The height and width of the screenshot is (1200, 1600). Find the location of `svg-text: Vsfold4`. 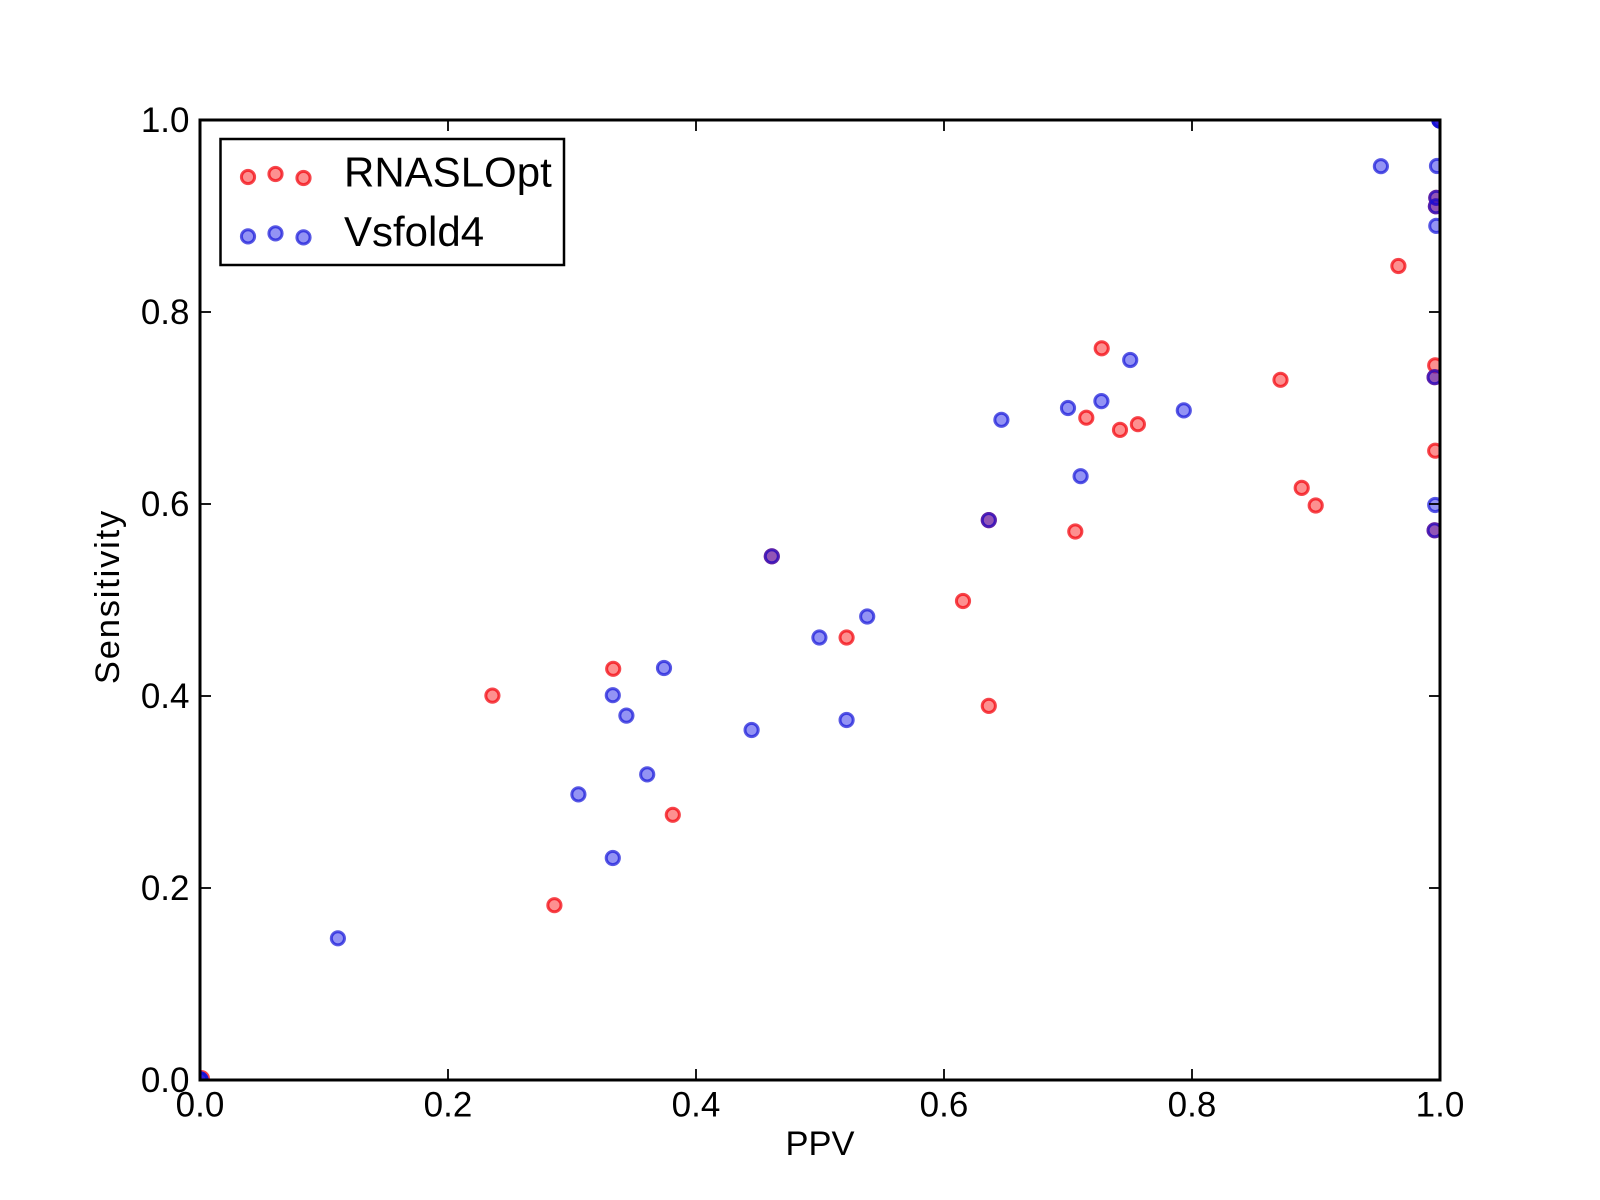

svg-text: Vsfold4 is located at coordinates (414, 231).